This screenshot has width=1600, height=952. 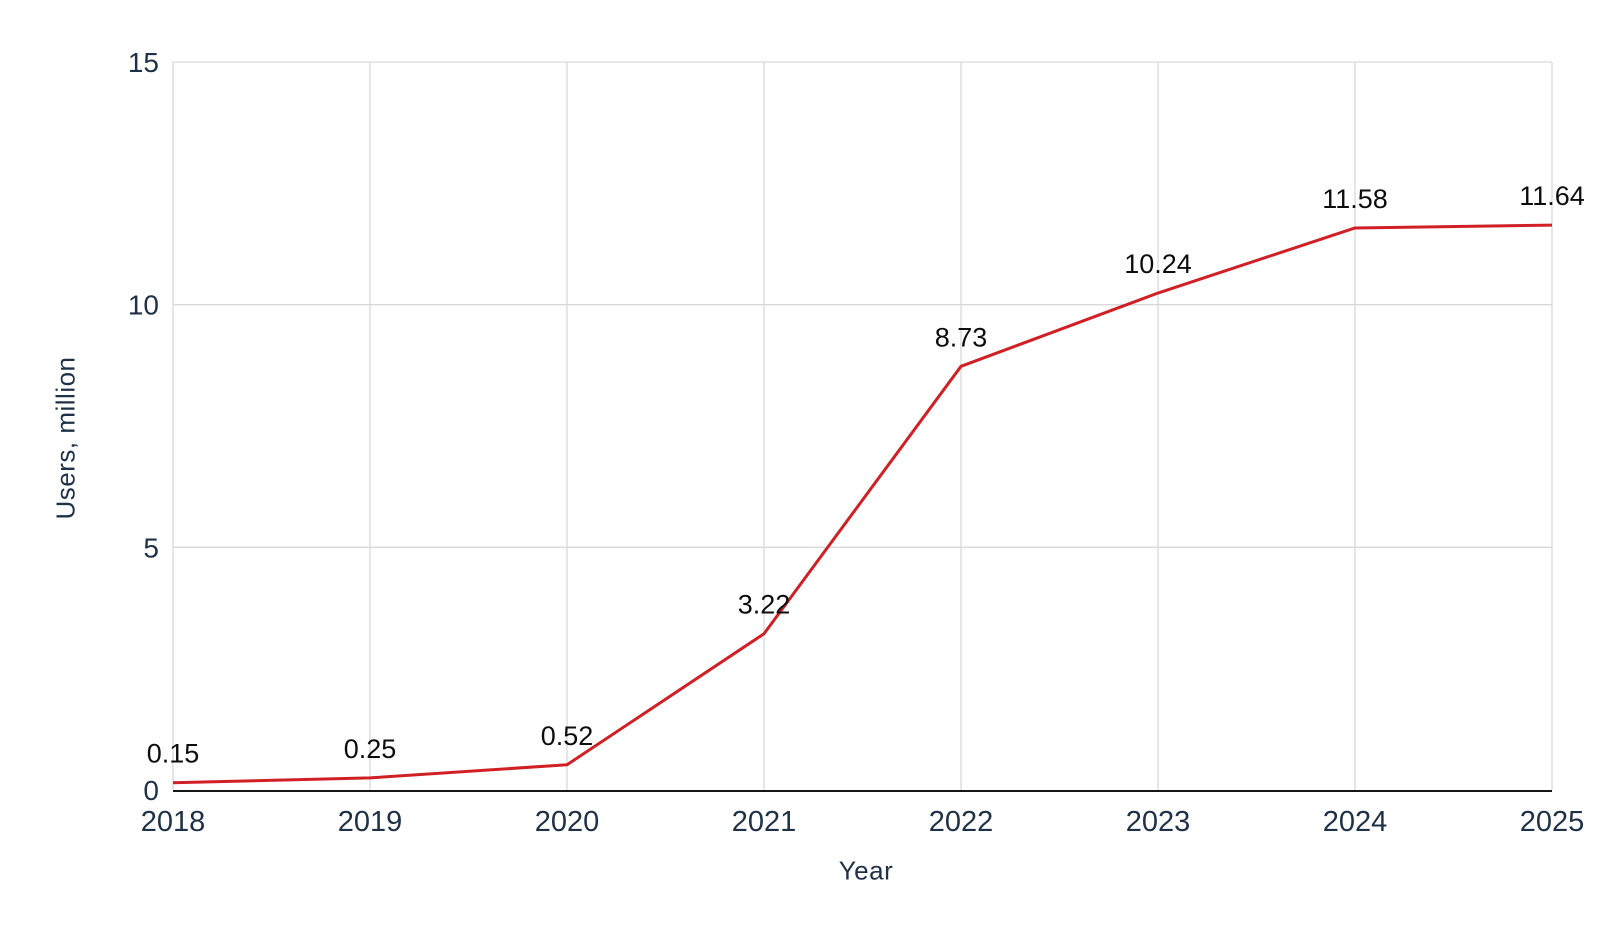 I want to click on y-tick-label: 10, so click(x=143, y=305).